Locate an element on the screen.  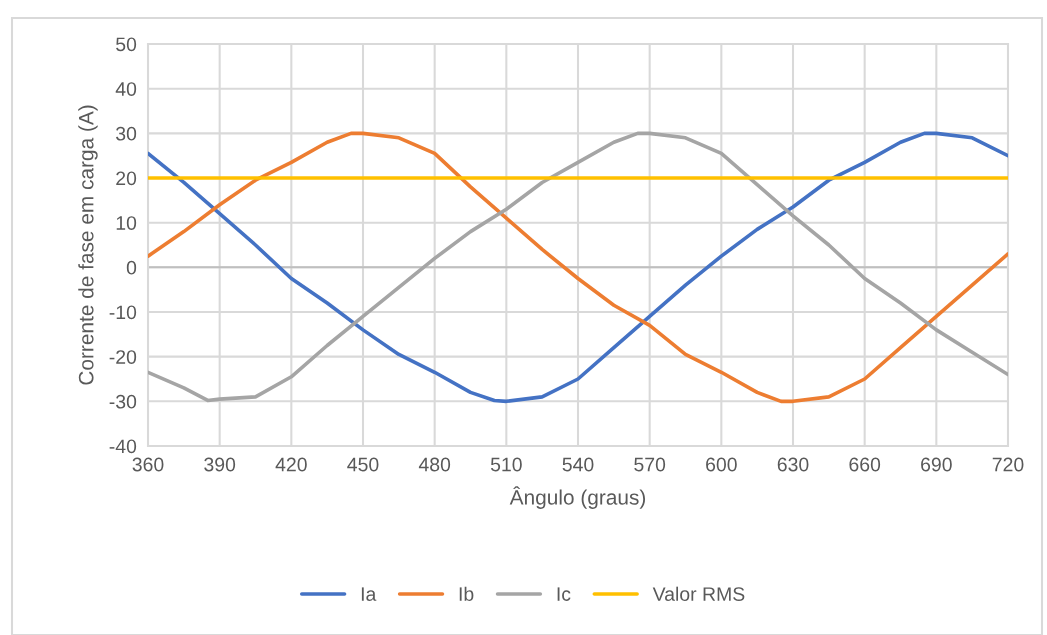
x-tick-label: 510 is located at coordinates (506, 464).